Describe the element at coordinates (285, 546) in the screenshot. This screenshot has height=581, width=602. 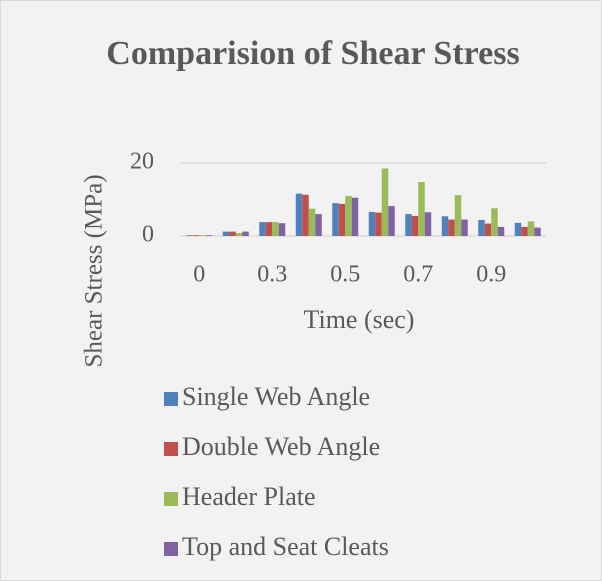
I see `legend-label: Top and Seat Cleats` at that location.